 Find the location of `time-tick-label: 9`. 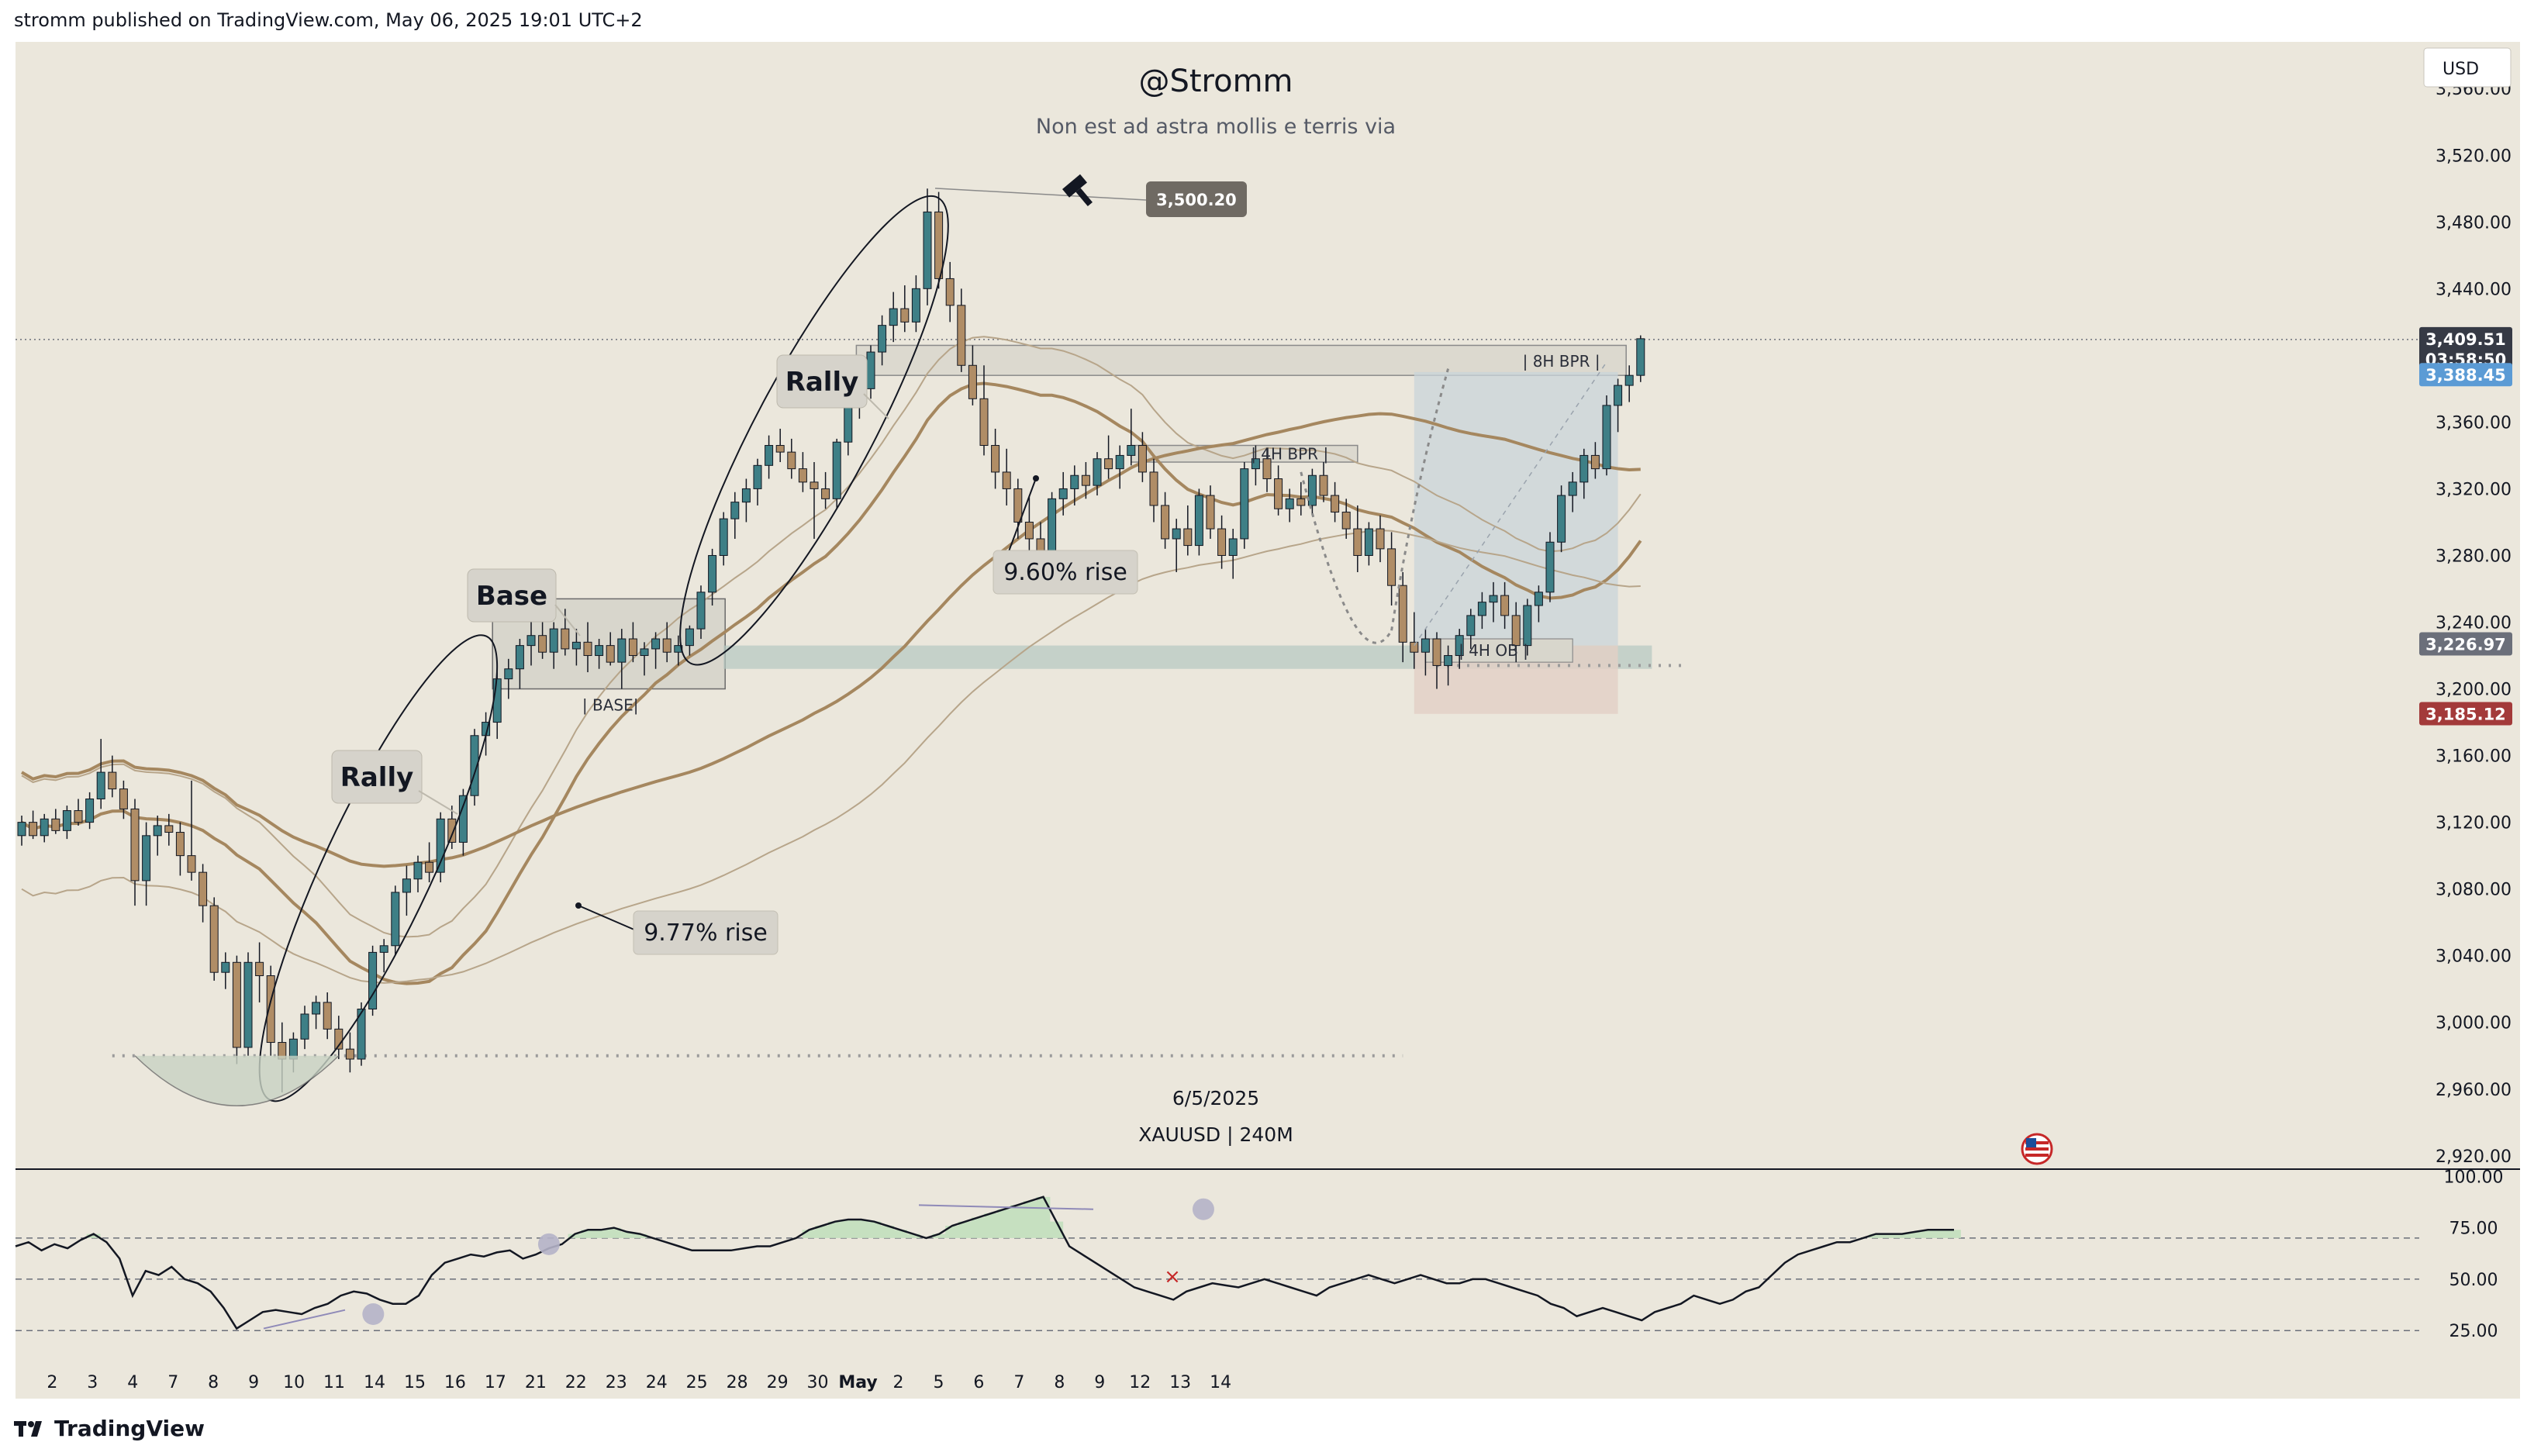

time-tick-label: 9 is located at coordinates (253, 1383).